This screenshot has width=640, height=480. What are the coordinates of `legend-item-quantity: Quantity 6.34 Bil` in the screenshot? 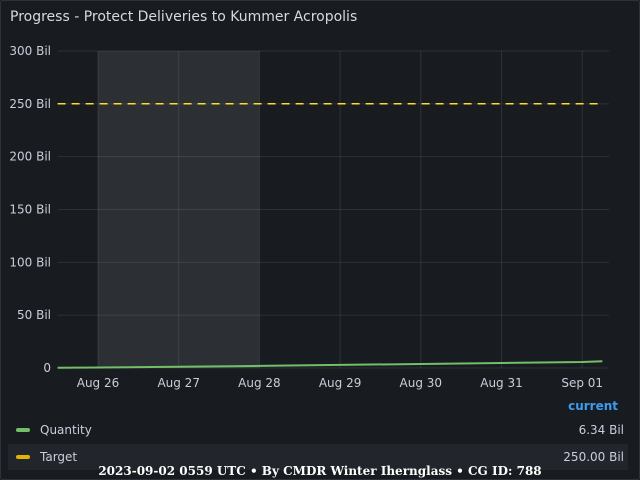 It's located at (318, 430).